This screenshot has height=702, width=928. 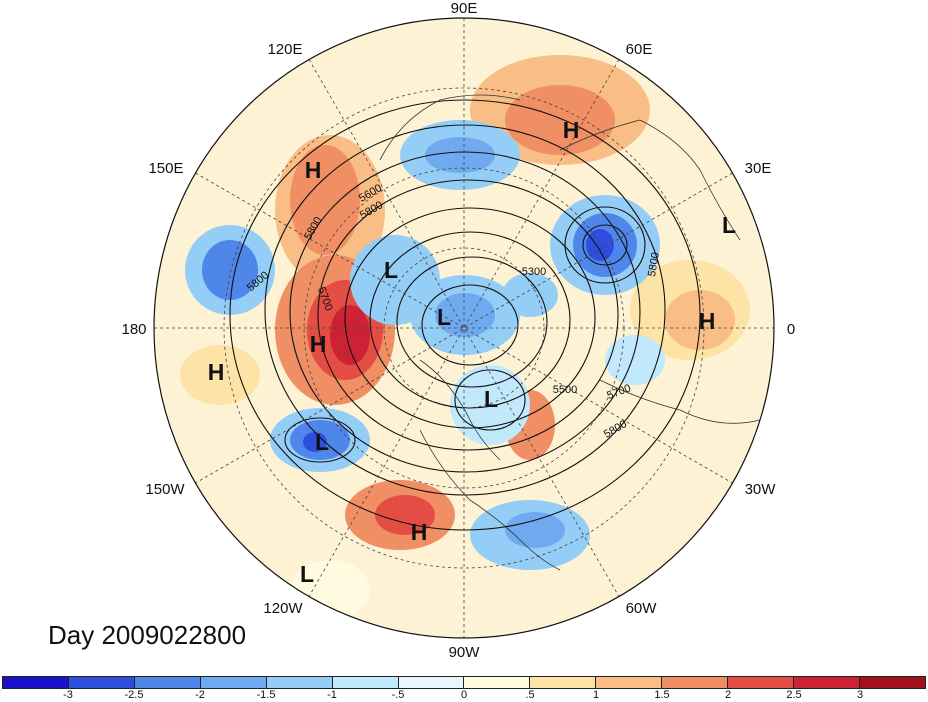 I want to click on longitude-label: 0, so click(x=791, y=329).